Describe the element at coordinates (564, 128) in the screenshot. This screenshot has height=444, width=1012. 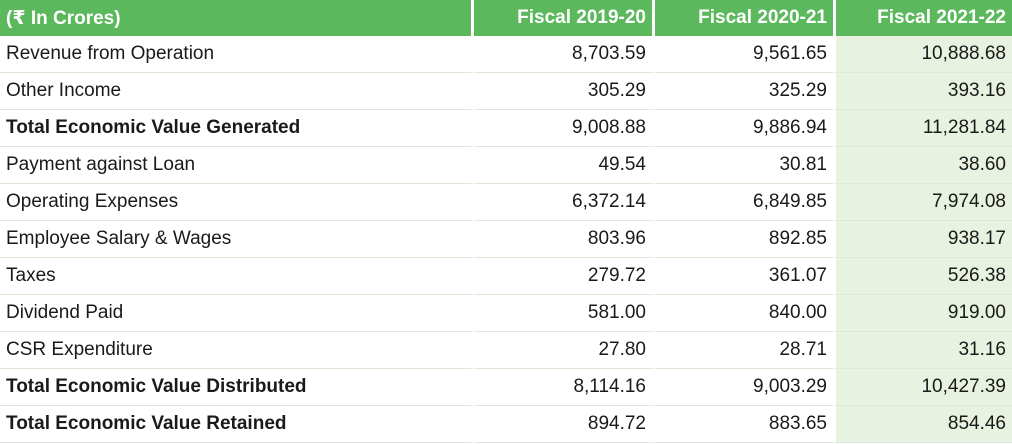
I see `row-value: 9,008.88` at that location.